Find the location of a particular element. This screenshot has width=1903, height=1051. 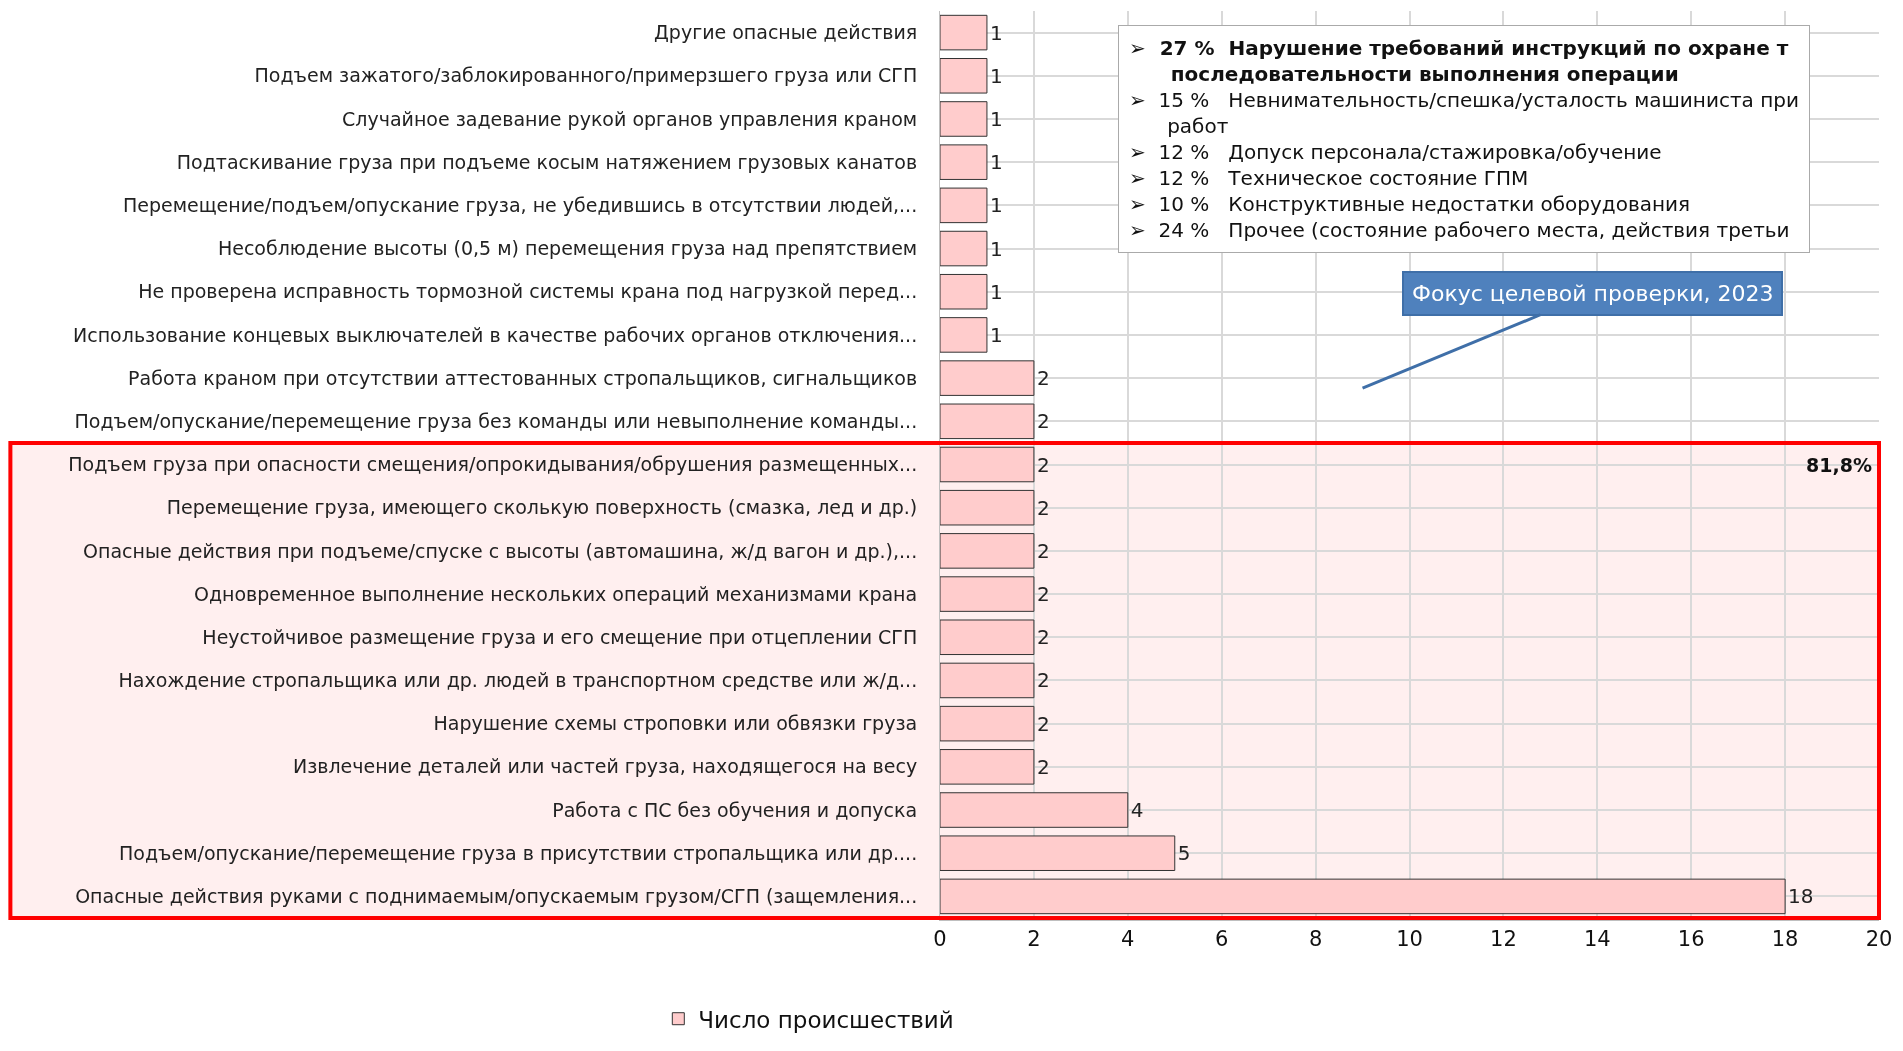

x-tick-label: 4 is located at coordinates (1128, 939).